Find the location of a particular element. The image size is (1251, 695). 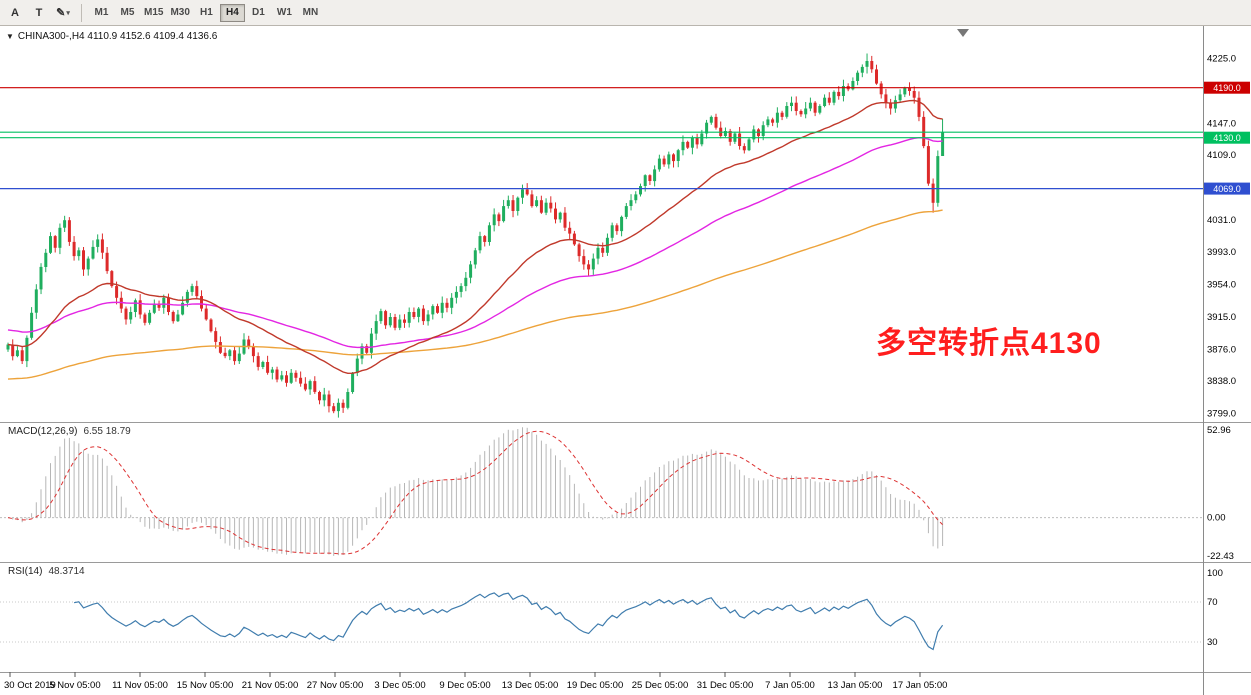

timeframe-button-m1: M1 is located at coordinates (101, 13).